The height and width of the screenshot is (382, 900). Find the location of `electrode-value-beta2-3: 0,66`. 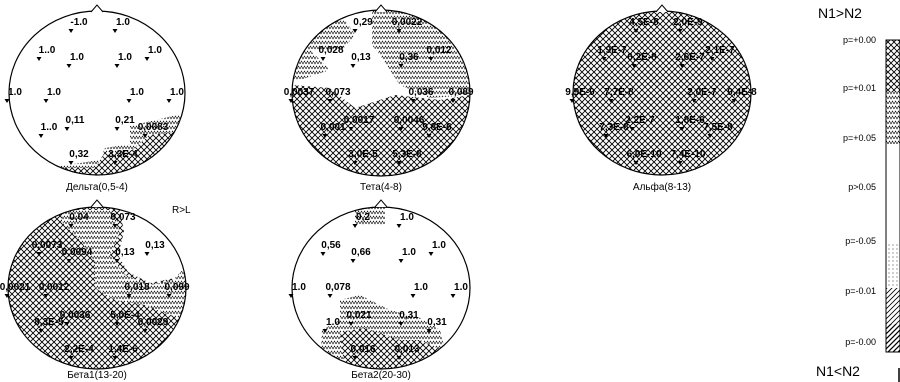

electrode-value-beta2-3: 0,66 is located at coordinates (361, 252).